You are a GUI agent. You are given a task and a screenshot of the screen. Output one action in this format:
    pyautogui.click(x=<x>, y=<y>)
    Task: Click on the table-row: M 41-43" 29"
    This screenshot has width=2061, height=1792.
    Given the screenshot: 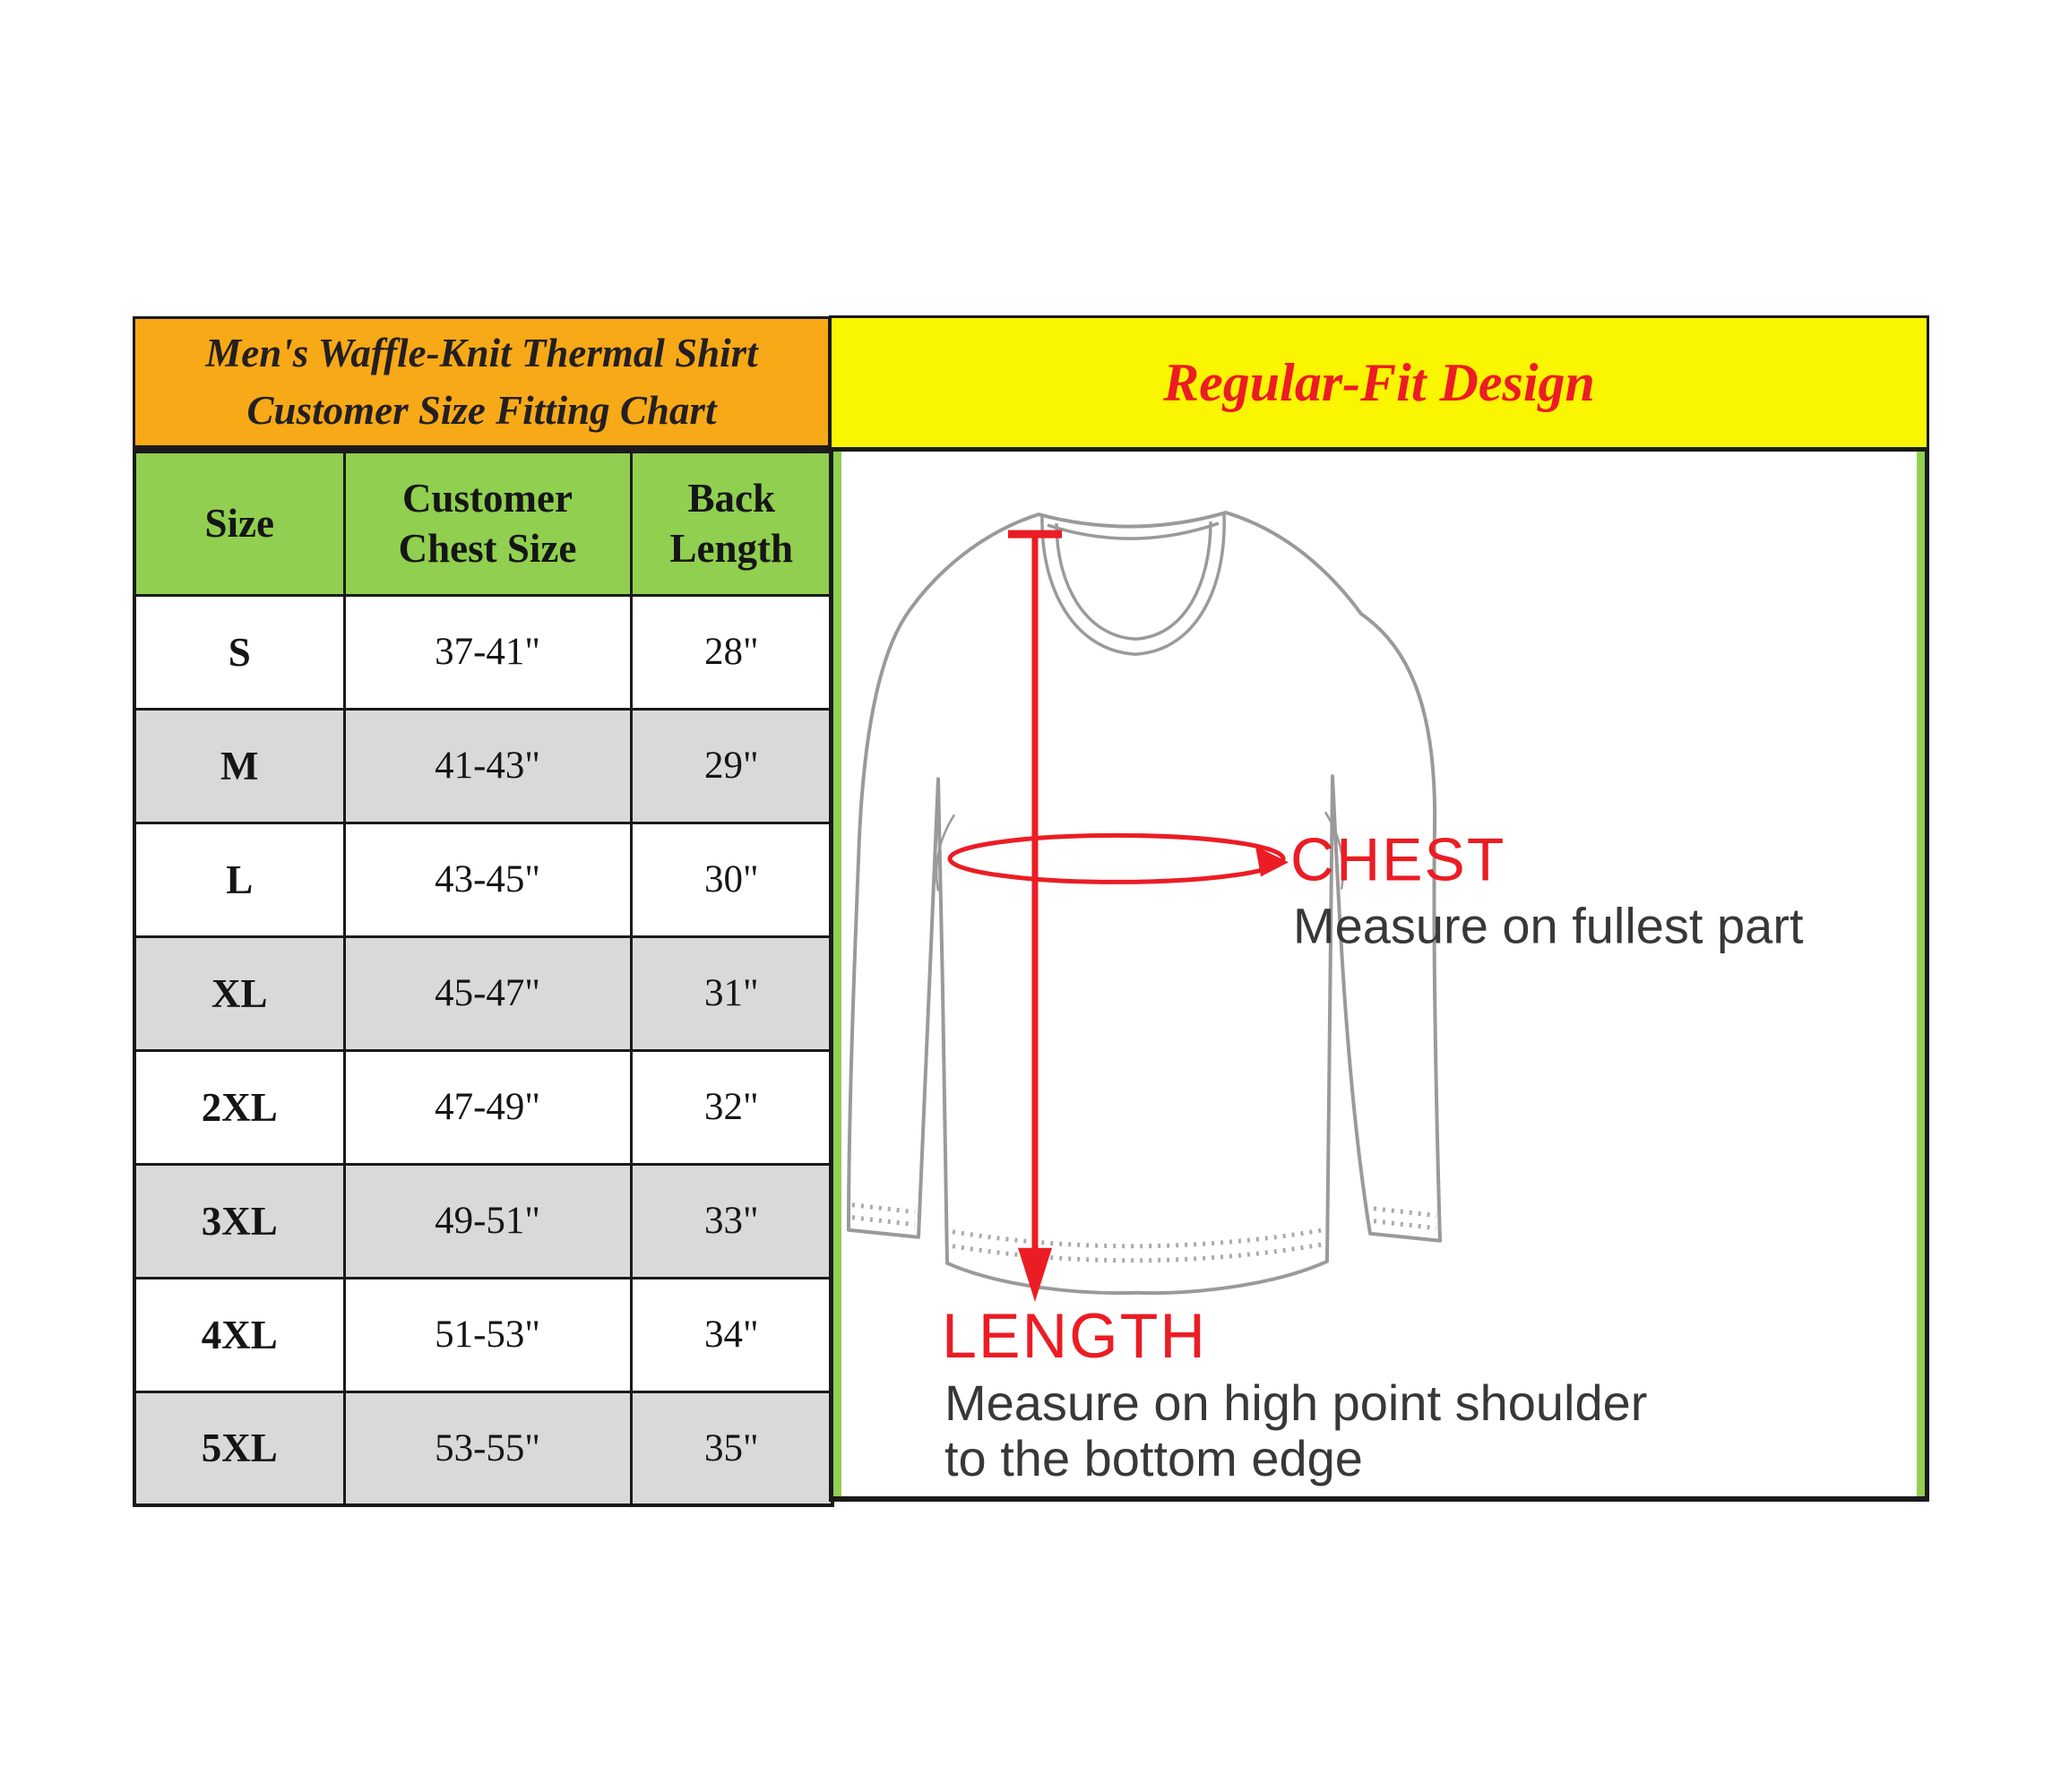 What is the action you would take?
    pyautogui.click(x=483, y=765)
    